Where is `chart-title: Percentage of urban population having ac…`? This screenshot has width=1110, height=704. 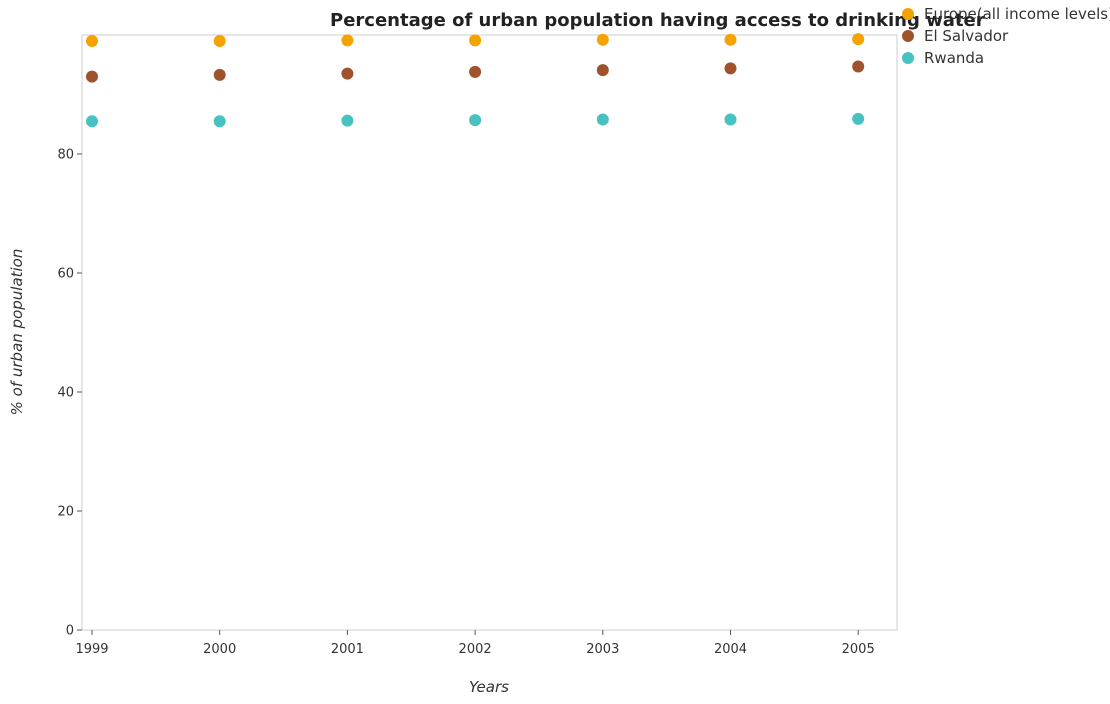 chart-title: Percentage of urban population having ac… is located at coordinates (657, 20).